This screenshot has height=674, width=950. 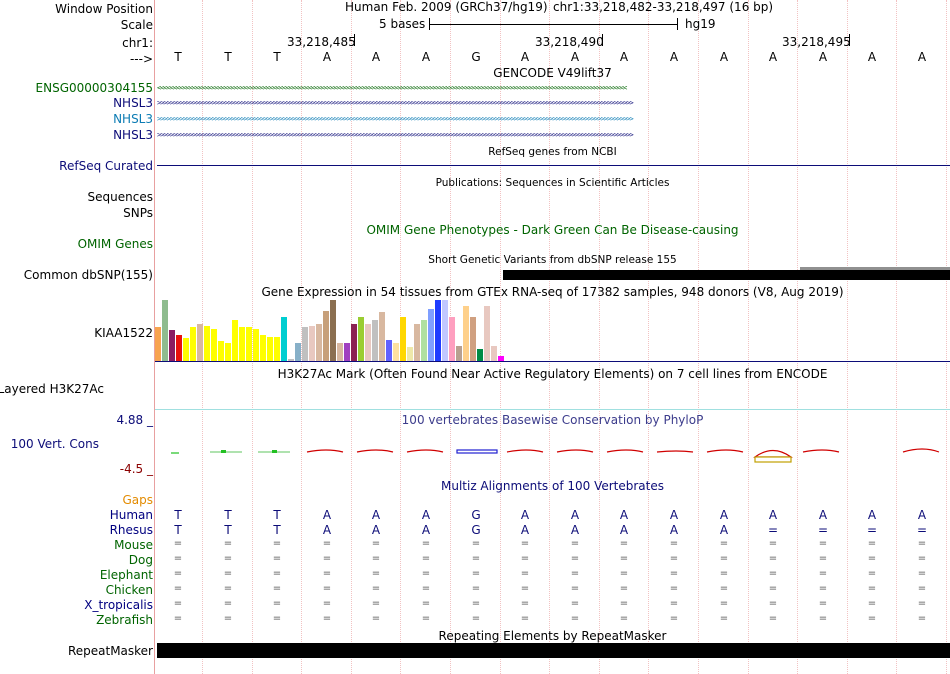 I want to click on label-repeatmasker: RepeatMasker, so click(x=110, y=651).